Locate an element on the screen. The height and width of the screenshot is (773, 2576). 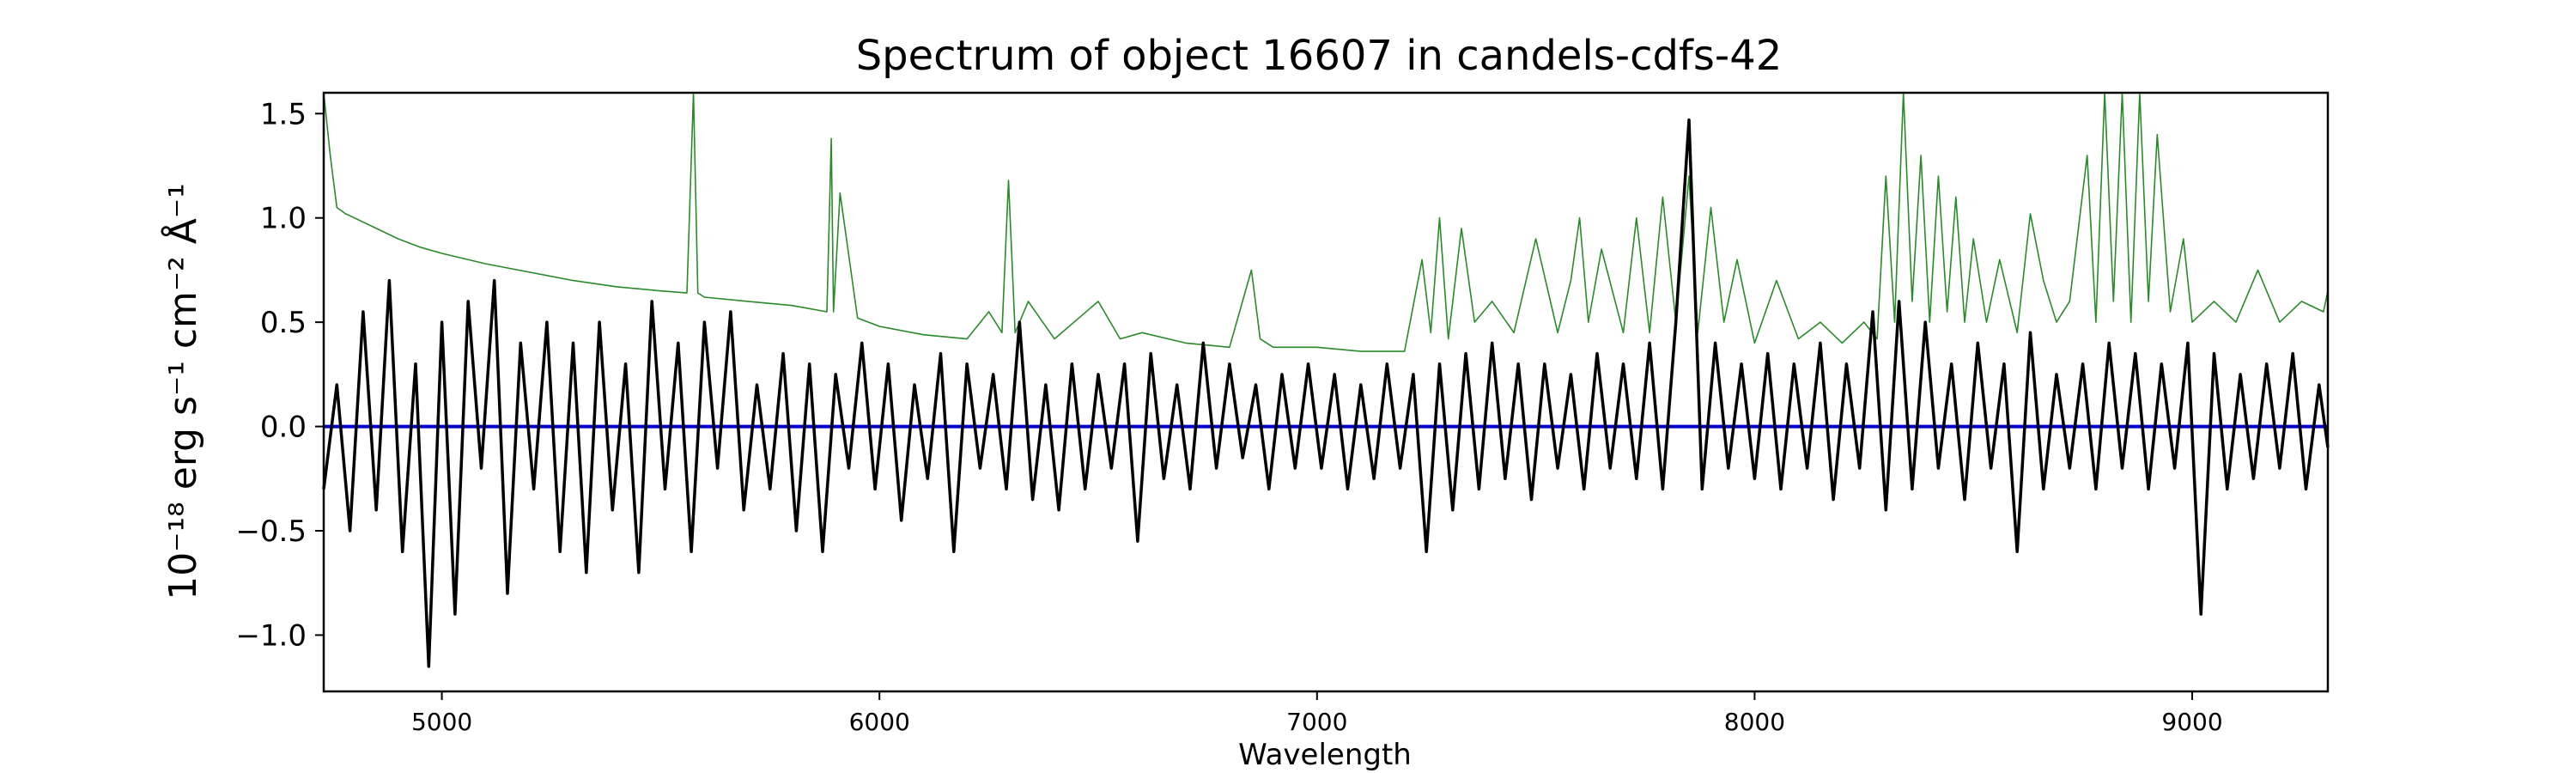
y-axis-label: 10⁻¹⁸ erg s⁻¹ cm⁻² Å⁻¹ is located at coordinates (182, 391).